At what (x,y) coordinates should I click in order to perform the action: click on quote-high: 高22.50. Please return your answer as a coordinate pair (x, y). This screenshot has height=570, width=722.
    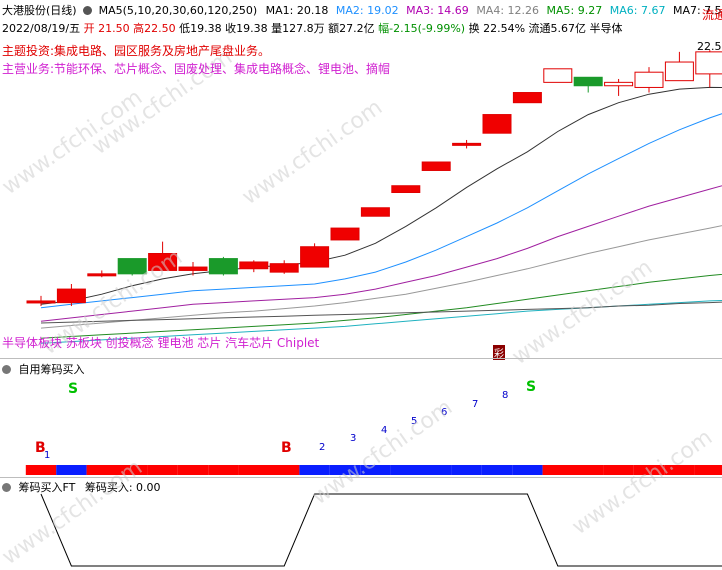
    Looking at the image, I should click on (154, 28).